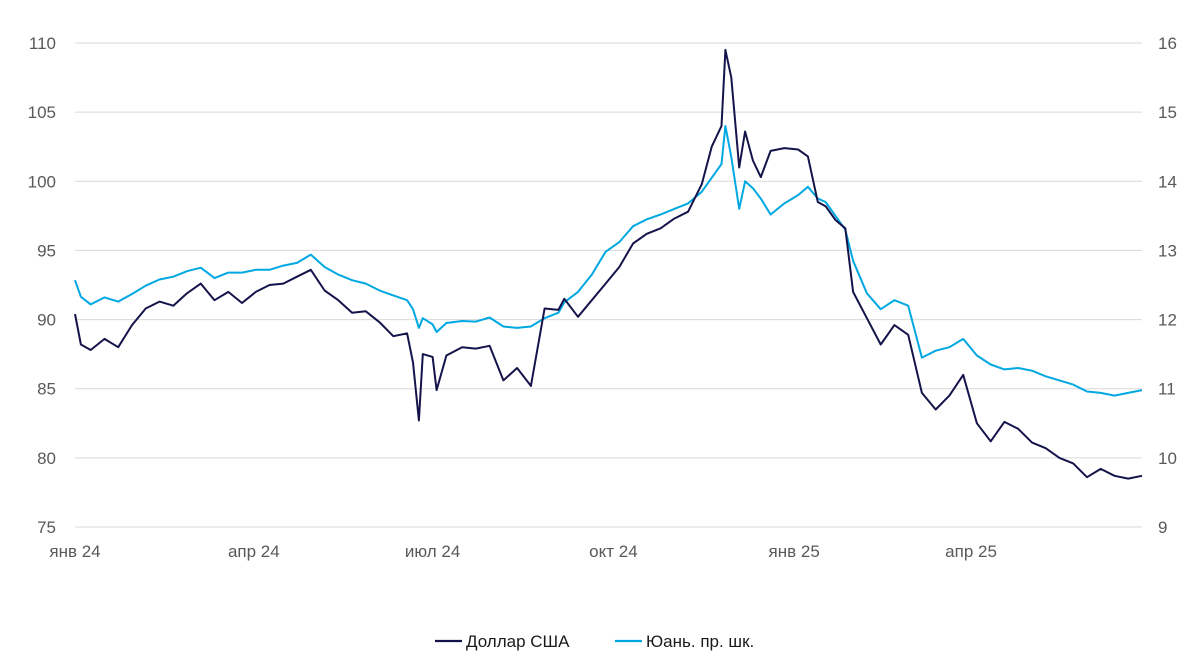 The width and height of the screenshot is (1200, 666). I want to click on left-tick-label: 85, so click(46, 389).